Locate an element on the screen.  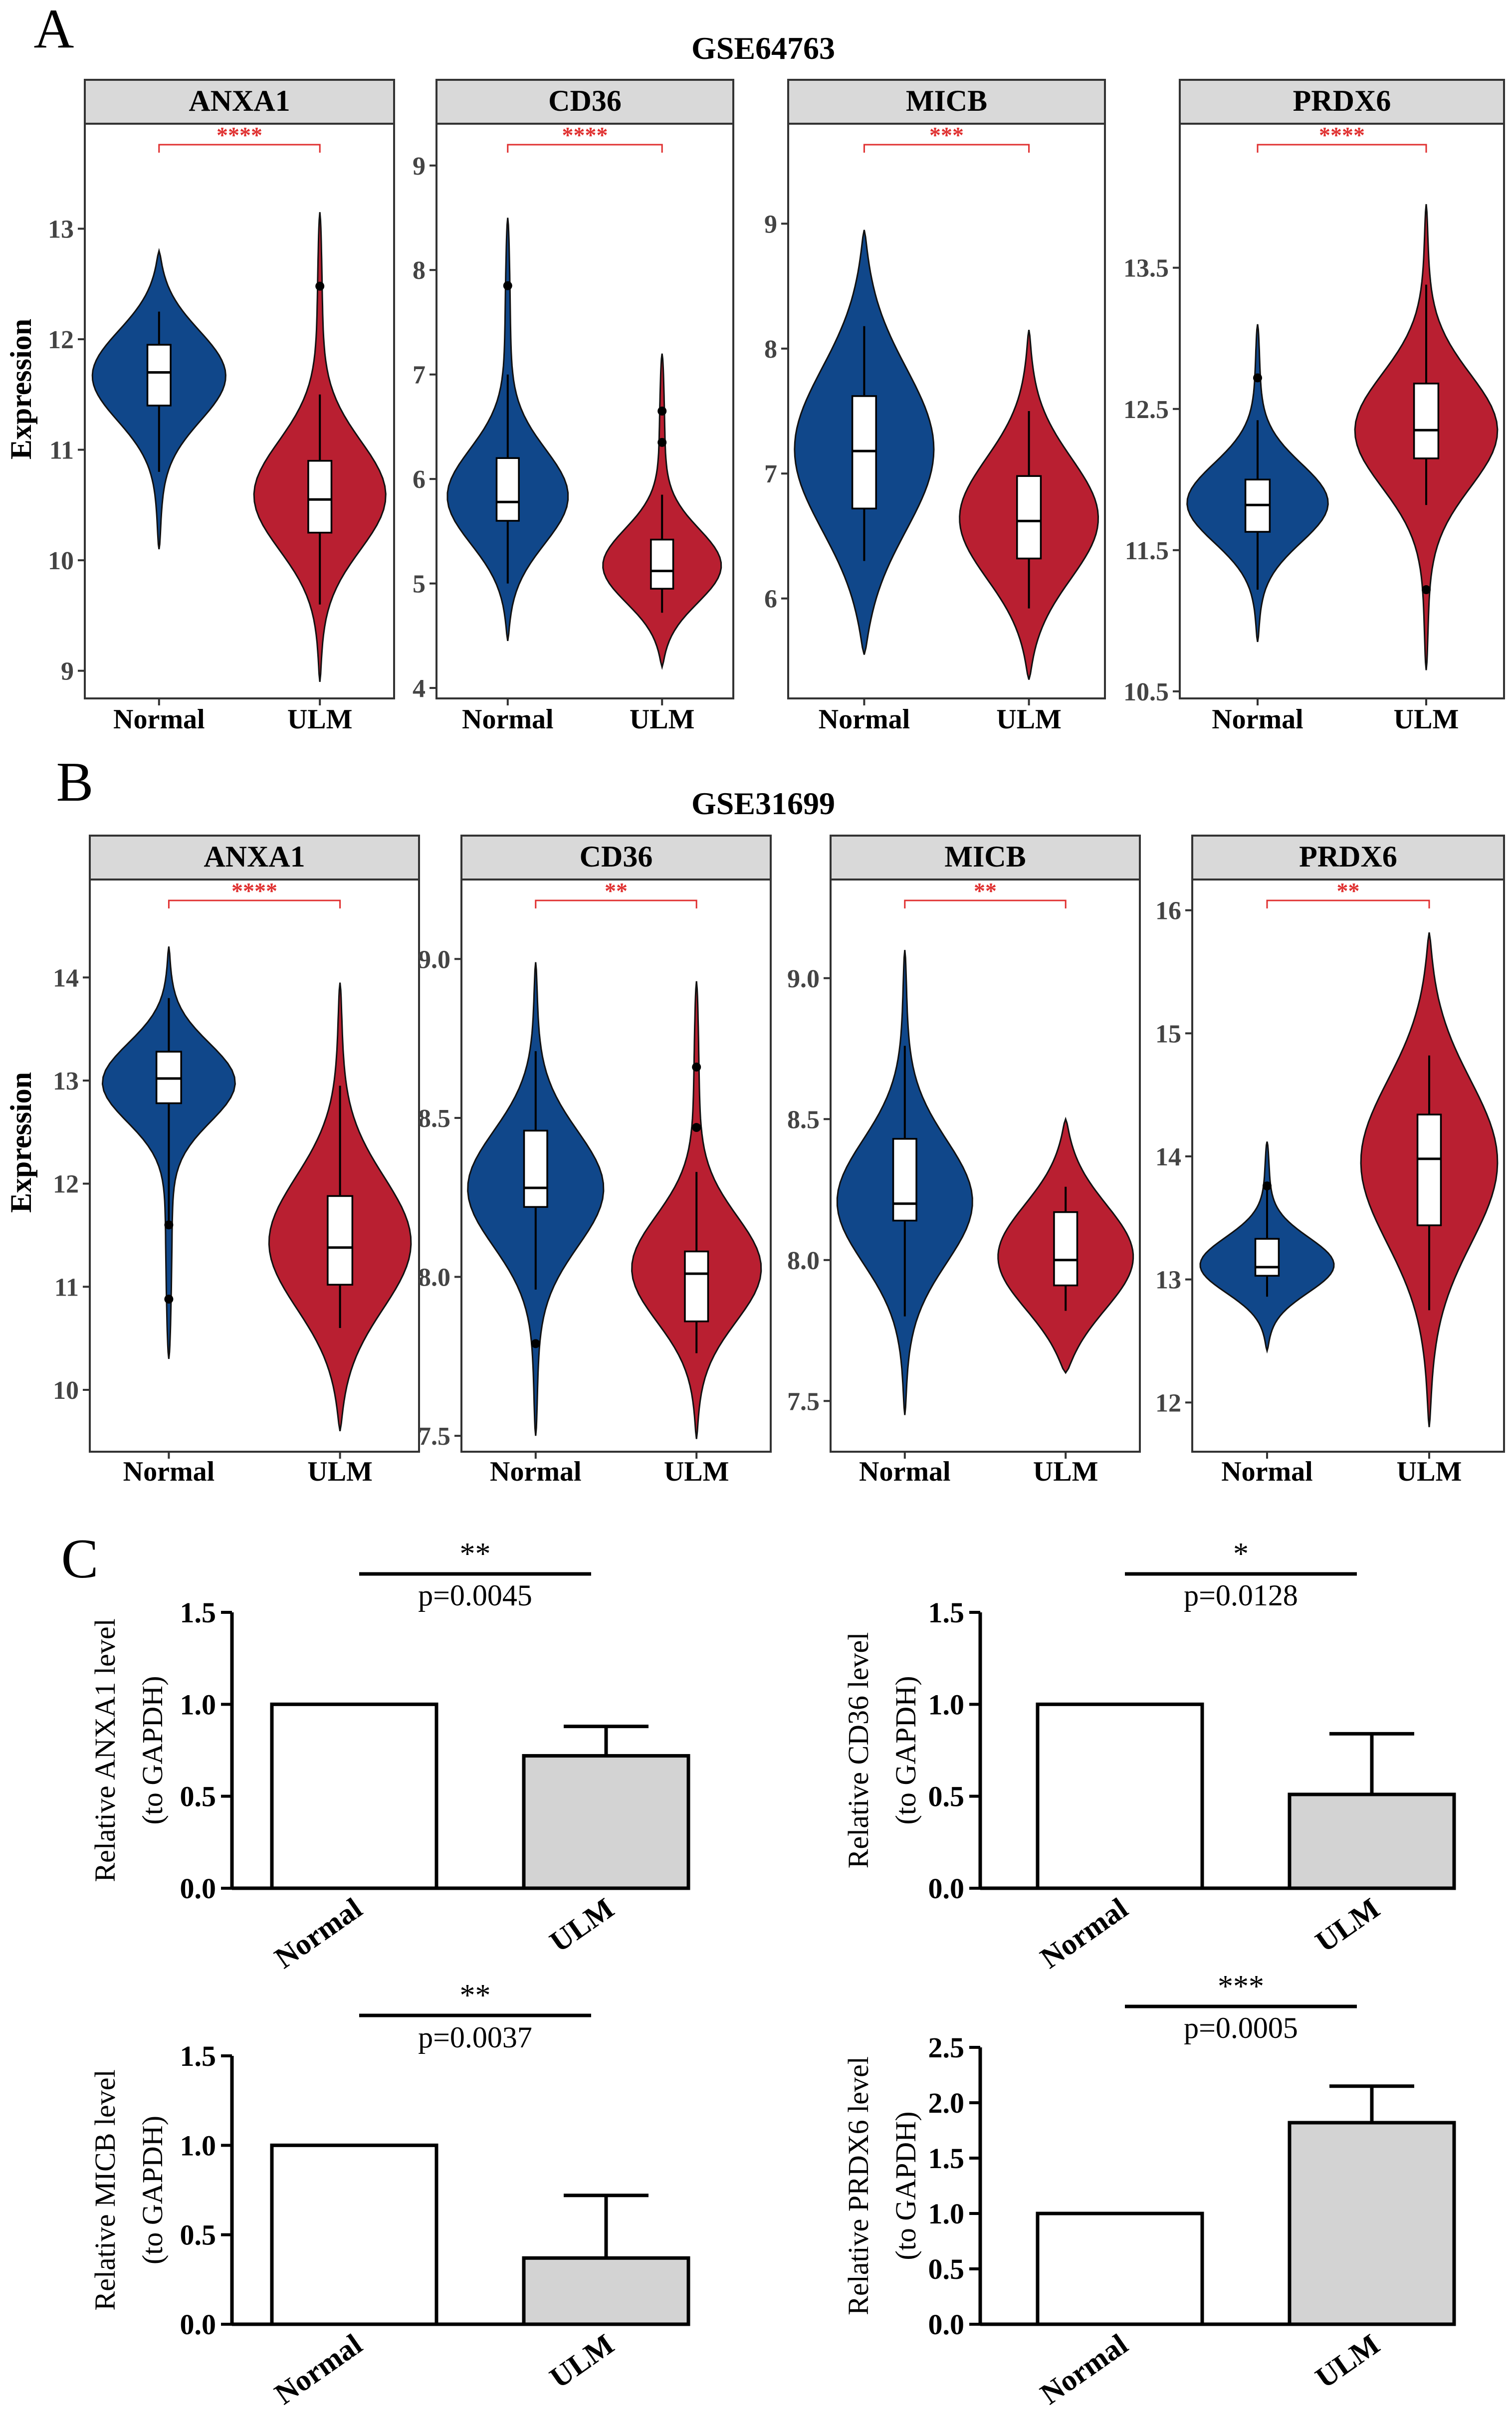
facet-strip-label: ANXA1 is located at coordinates (239, 100).